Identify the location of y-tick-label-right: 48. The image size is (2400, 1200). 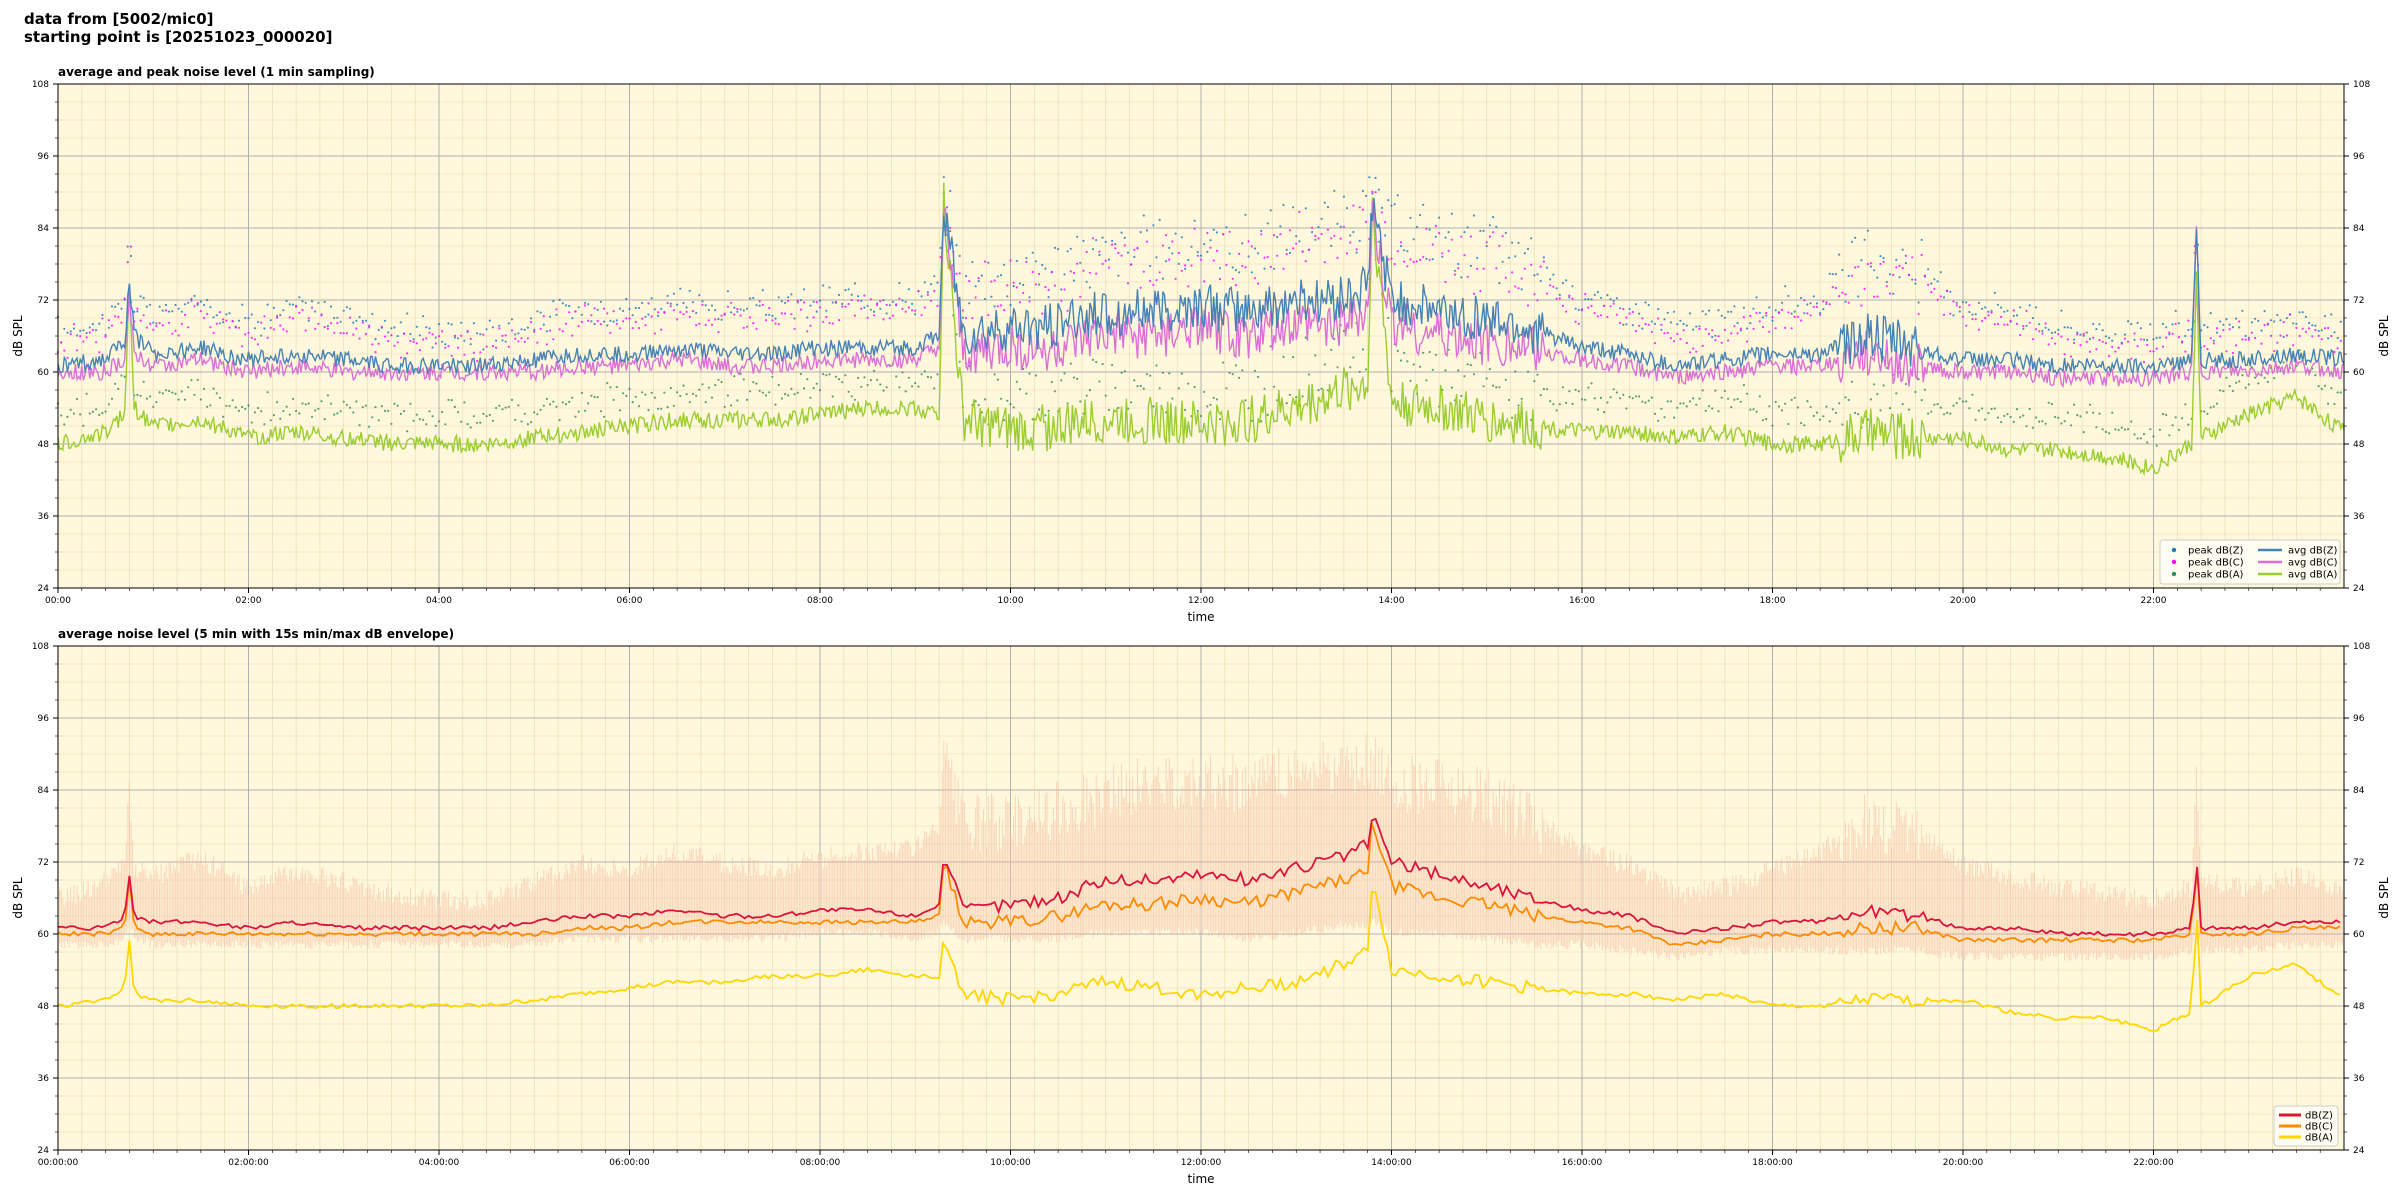
(2359, 445).